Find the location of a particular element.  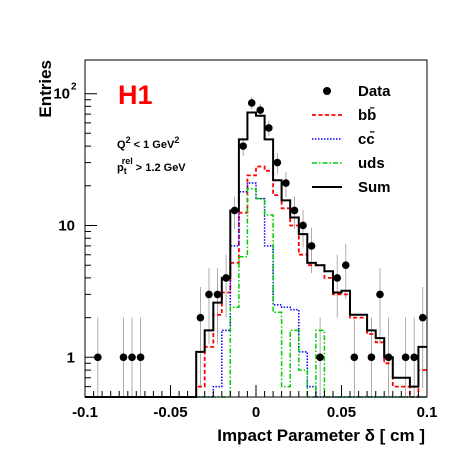

x-tick-label: -0.05 is located at coordinates (170, 412).